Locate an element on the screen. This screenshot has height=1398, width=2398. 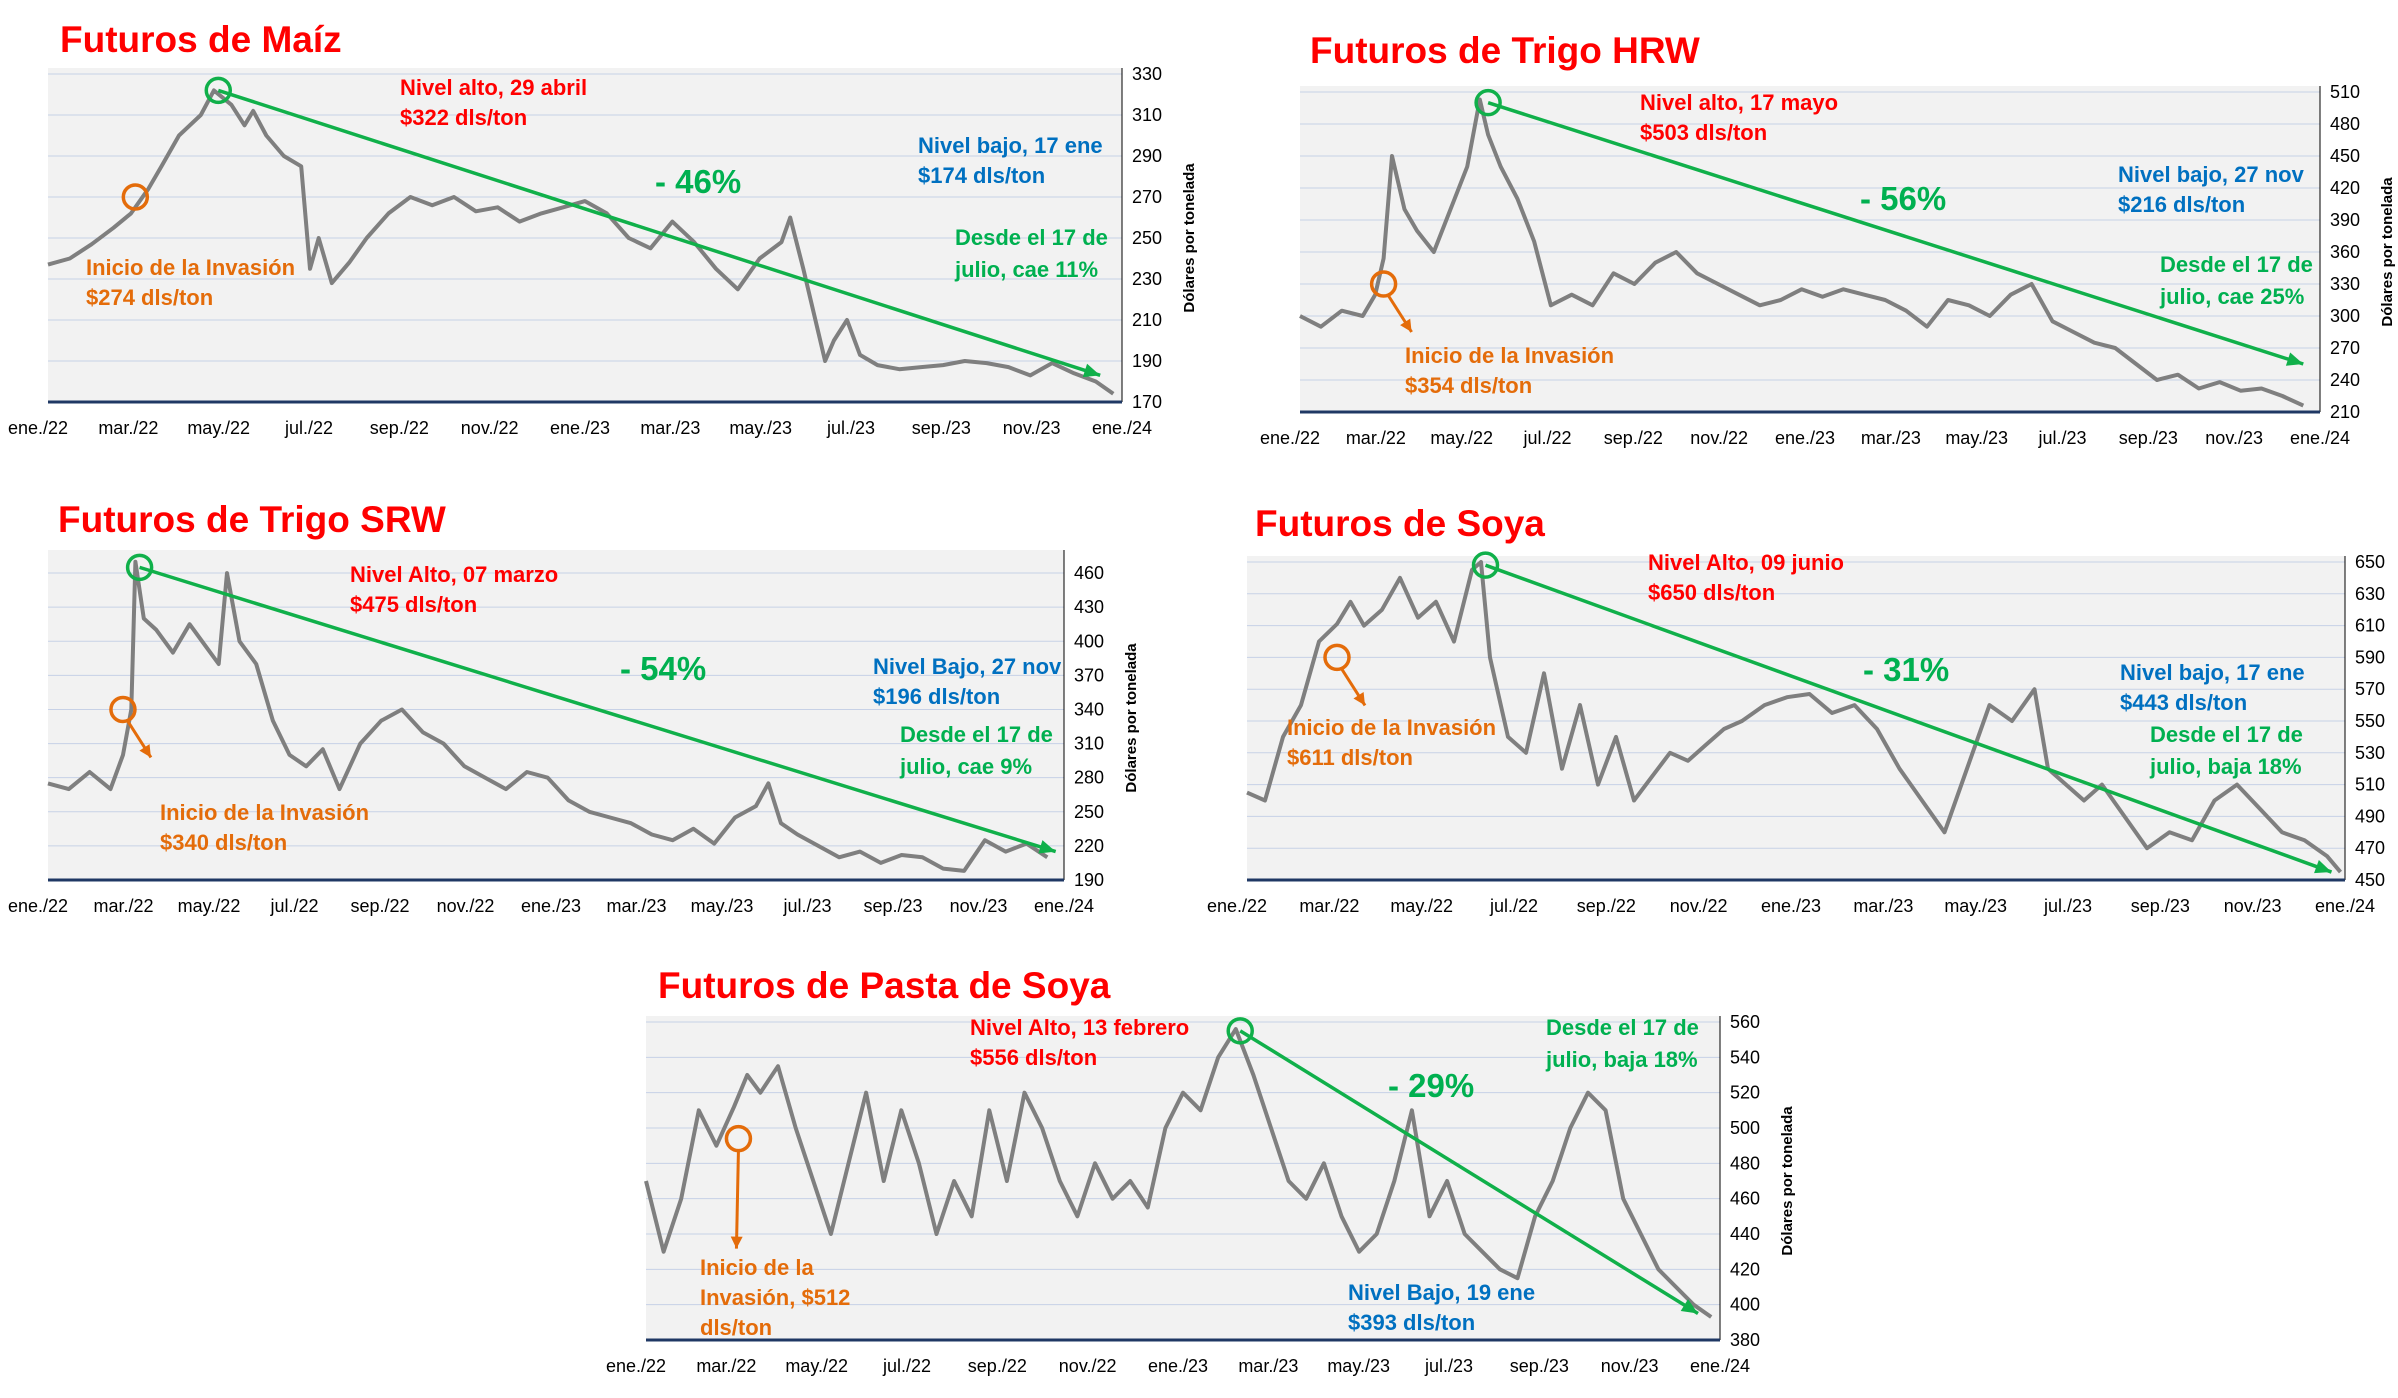
low-level-annotation: Nivel Bajo, 27 nov $196 dls/ton is located at coordinates (967, 681).